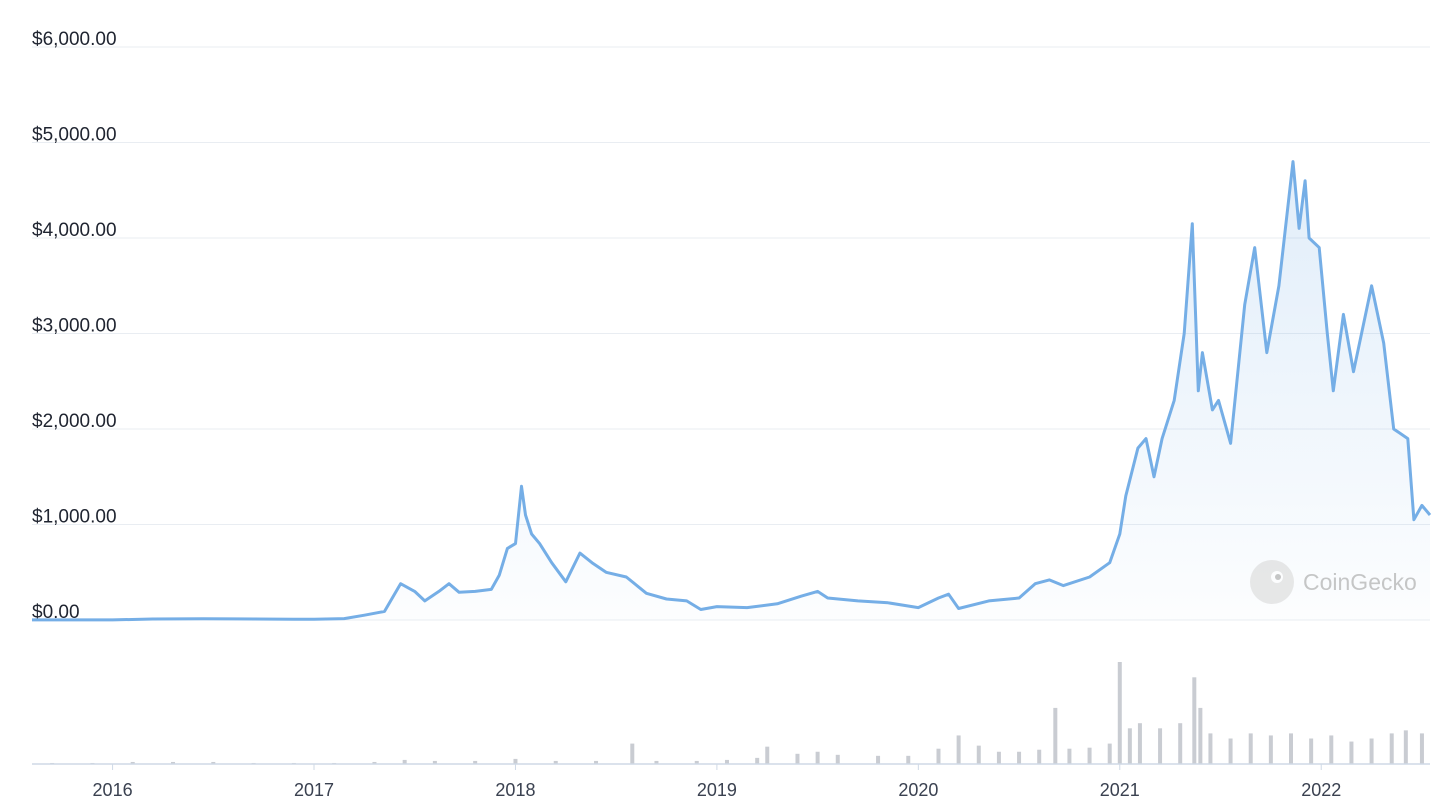 The image size is (1456, 812). What do you see at coordinates (74, 135) in the screenshot?
I see `y-tick-label: $5,000.00` at bounding box center [74, 135].